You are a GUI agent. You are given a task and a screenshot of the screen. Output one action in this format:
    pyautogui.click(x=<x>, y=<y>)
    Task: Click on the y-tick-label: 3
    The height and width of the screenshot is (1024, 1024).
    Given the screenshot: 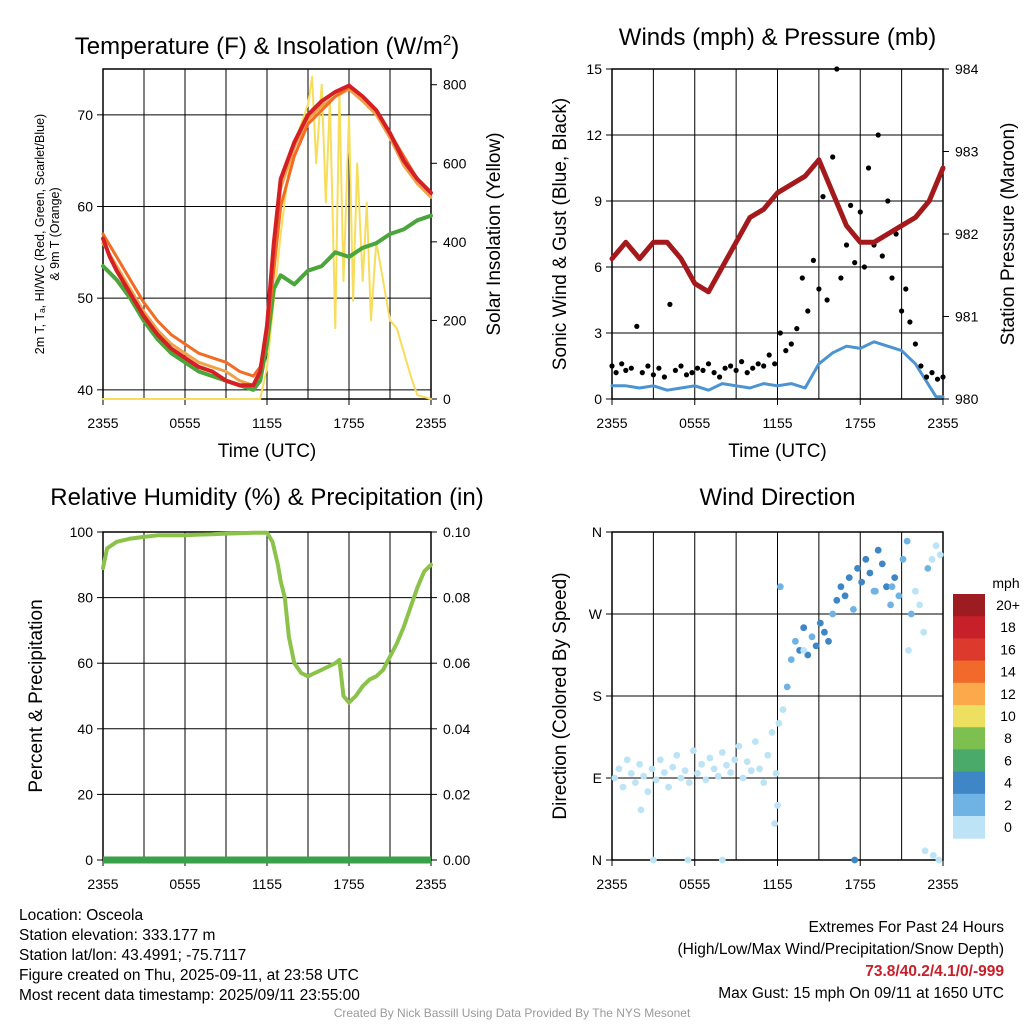 What is the action you would take?
    pyautogui.click(x=598, y=333)
    